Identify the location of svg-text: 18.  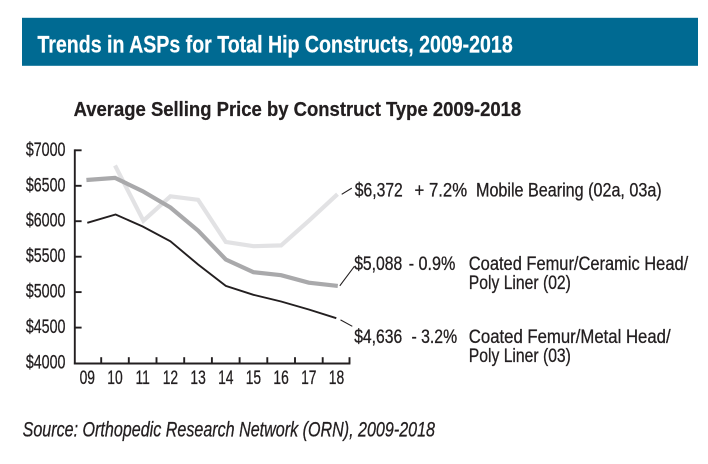
(336, 378).